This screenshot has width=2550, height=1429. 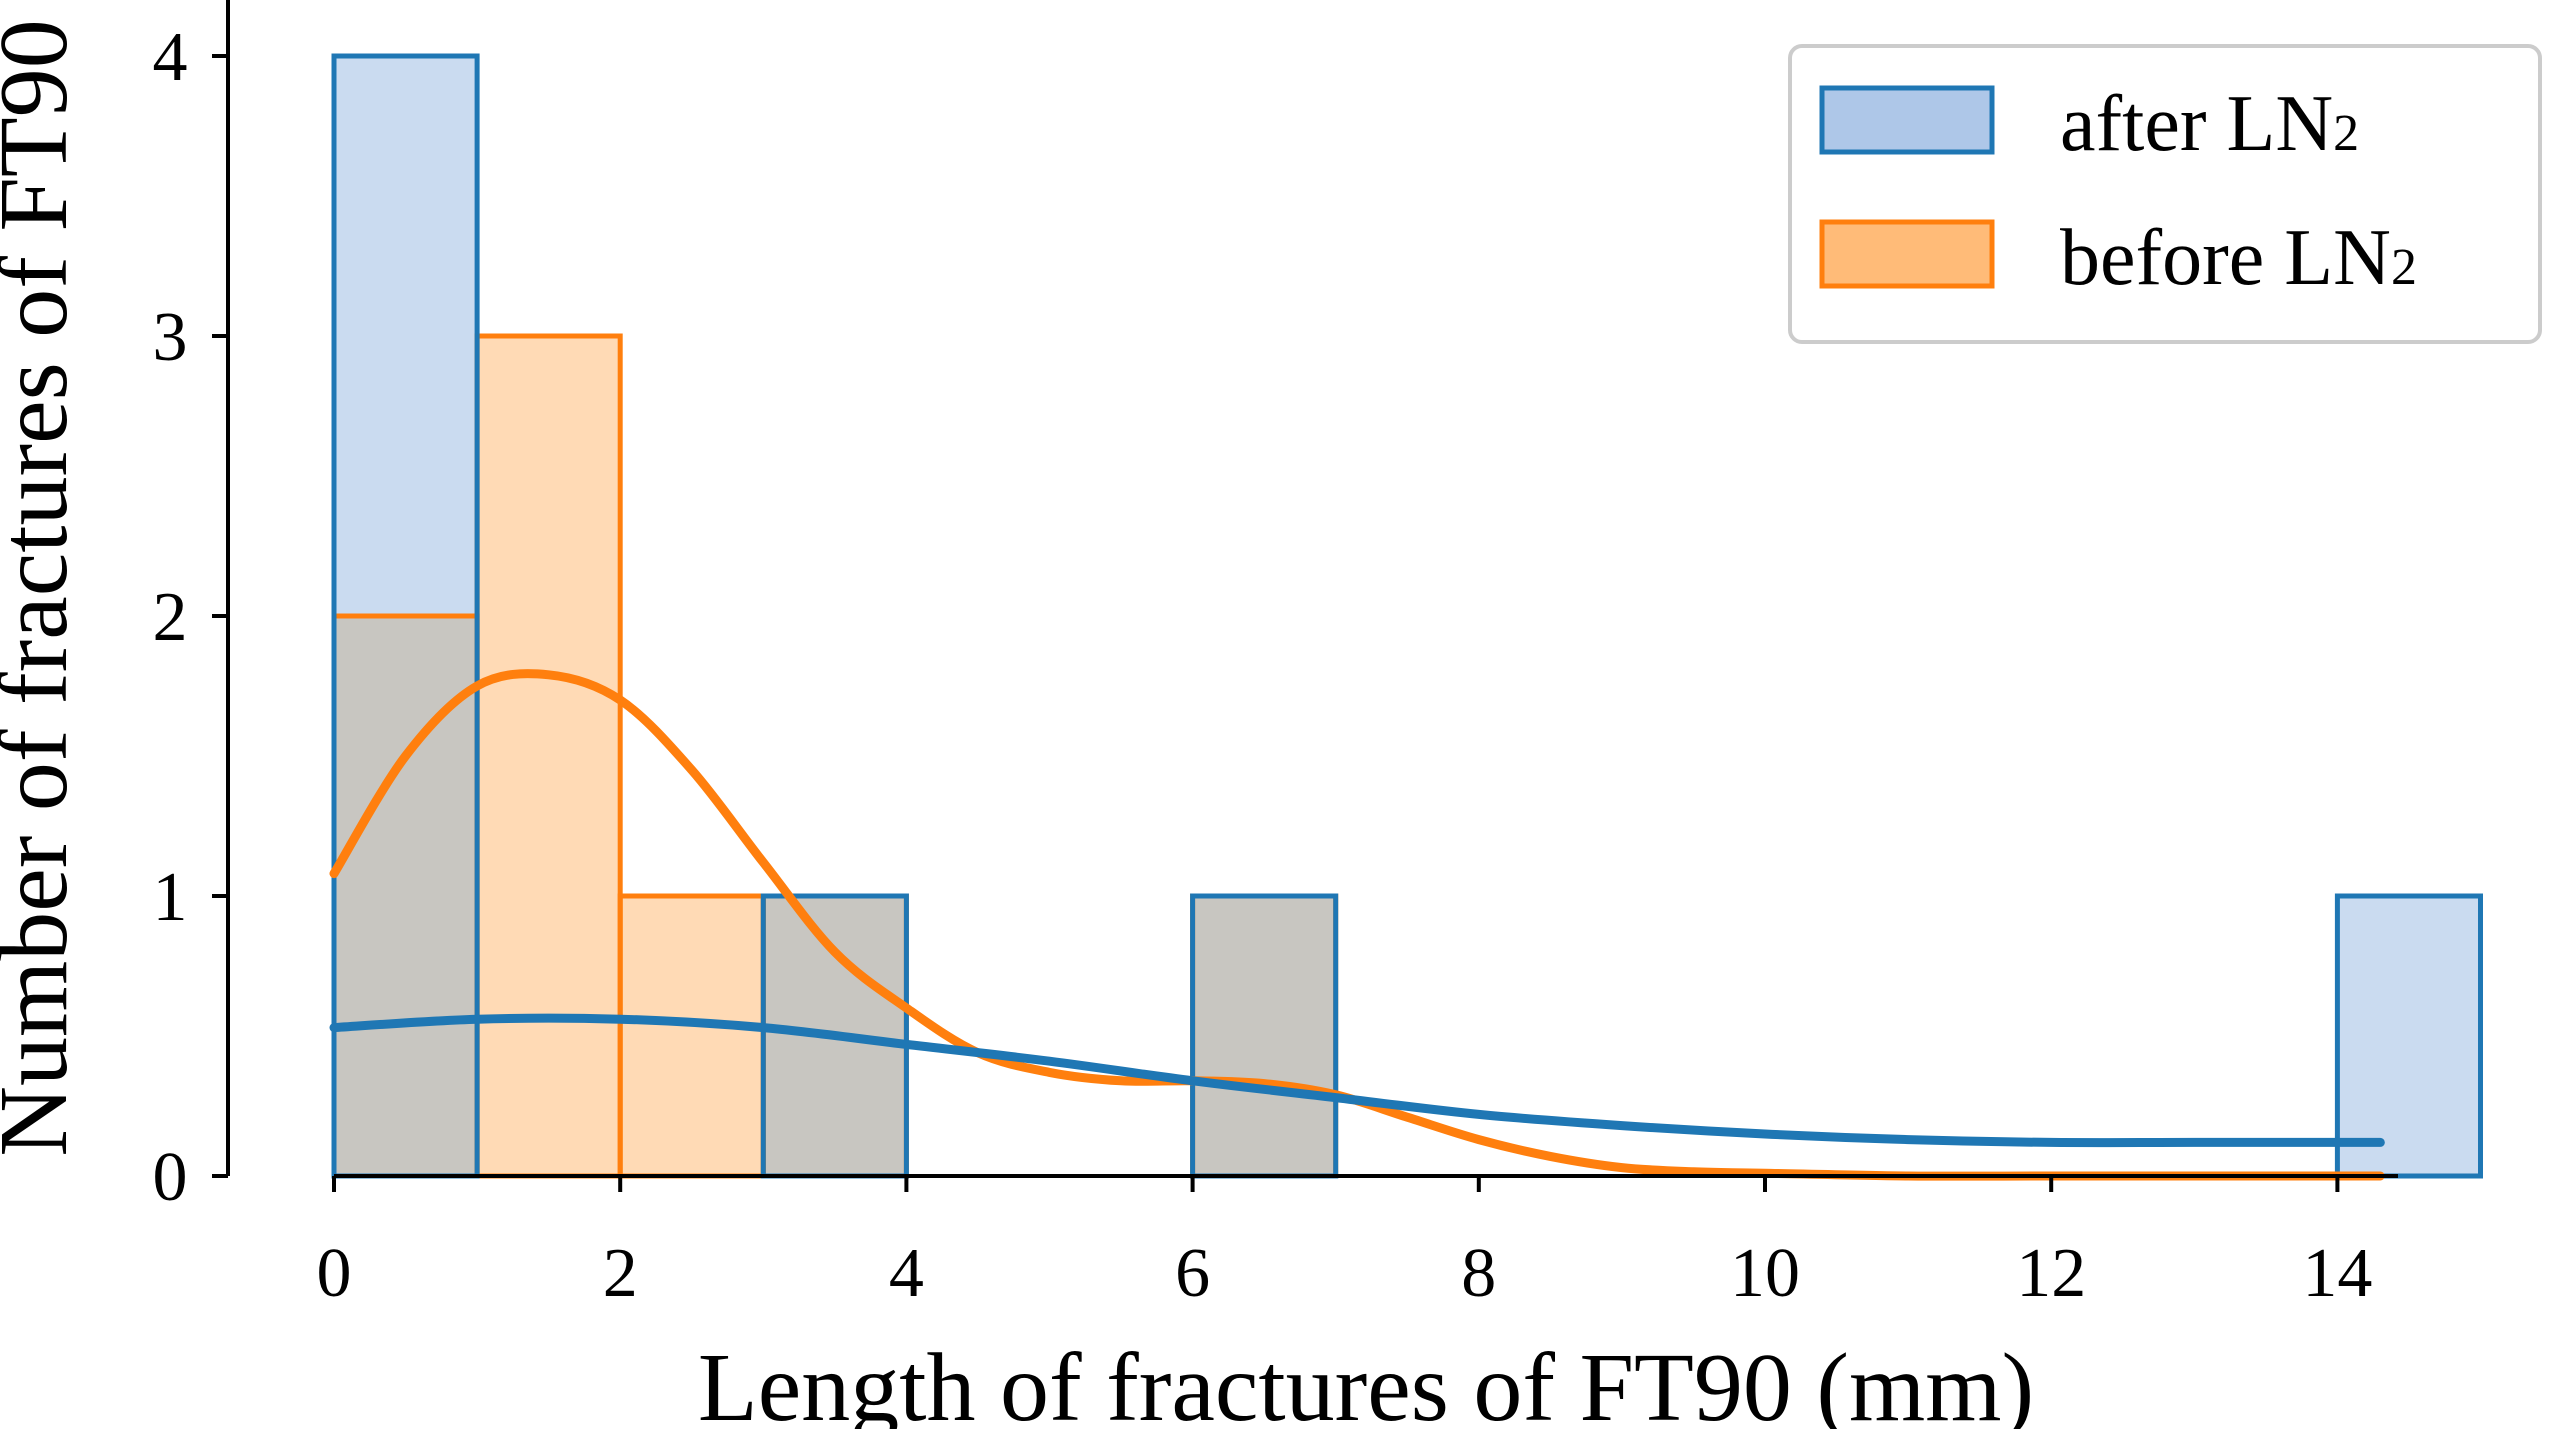 What do you see at coordinates (2238, 258) in the screenshot?
I see `legend-label-before: before LN2` at bounding box center [2238, 258].